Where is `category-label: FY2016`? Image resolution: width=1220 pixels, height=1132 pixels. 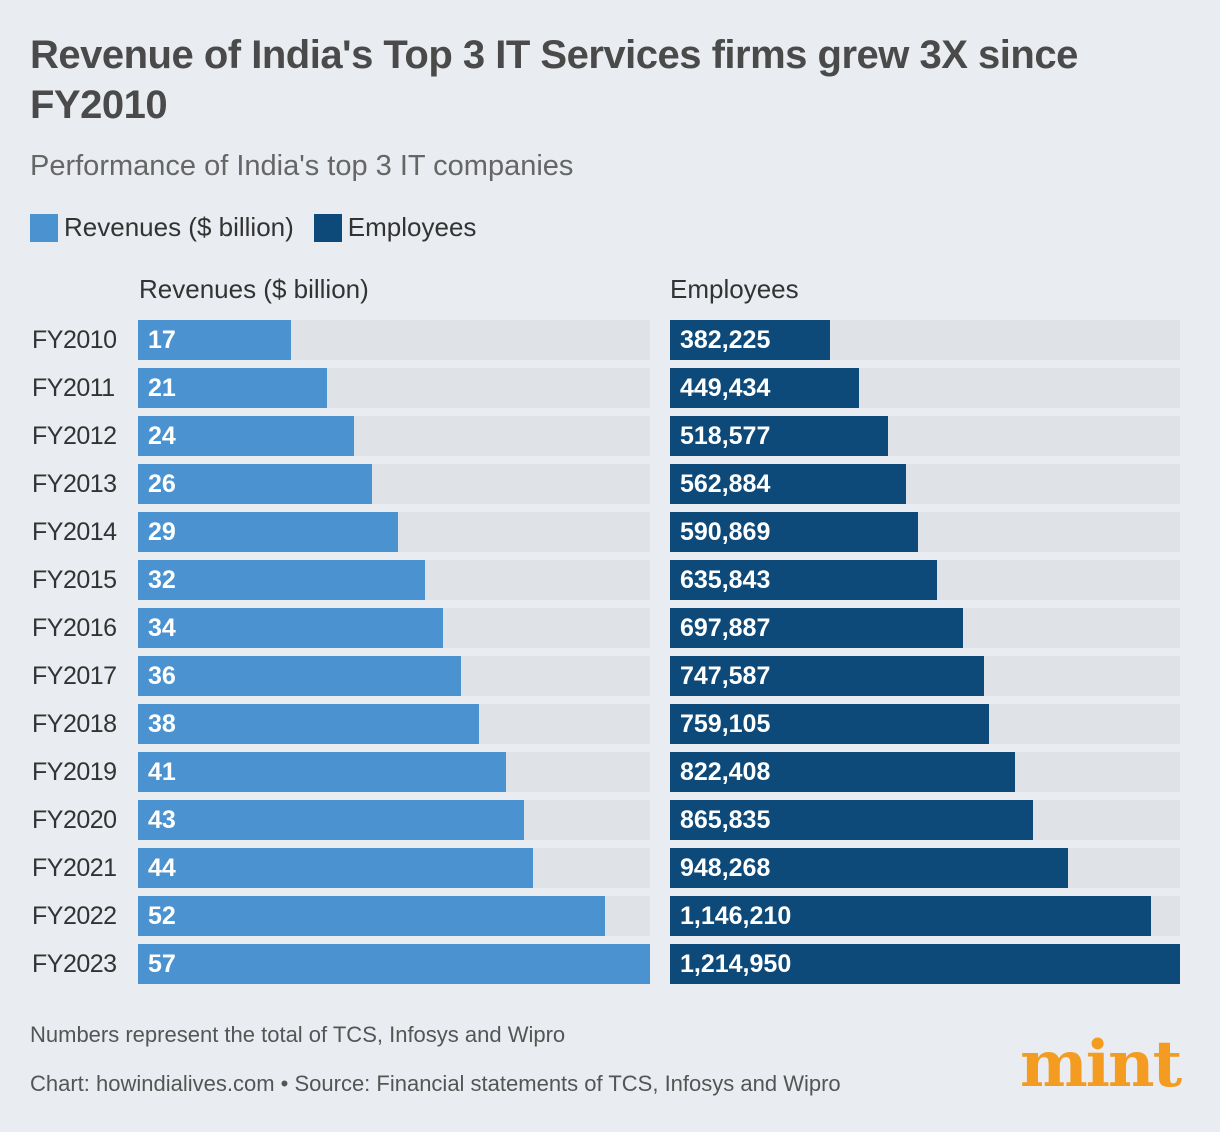
category-label: FY2016 is located at coordinates (74, 628).